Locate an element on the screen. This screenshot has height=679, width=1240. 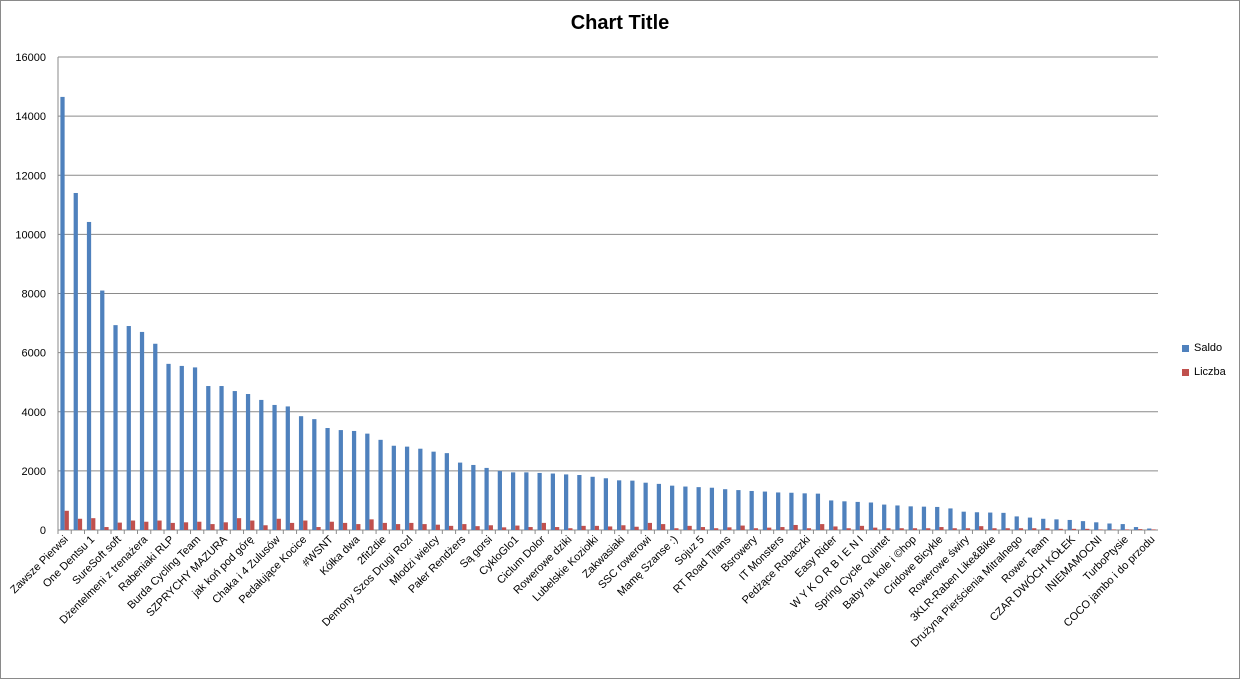
y-tick-label: 8000 is located at coordinates (34, 295).